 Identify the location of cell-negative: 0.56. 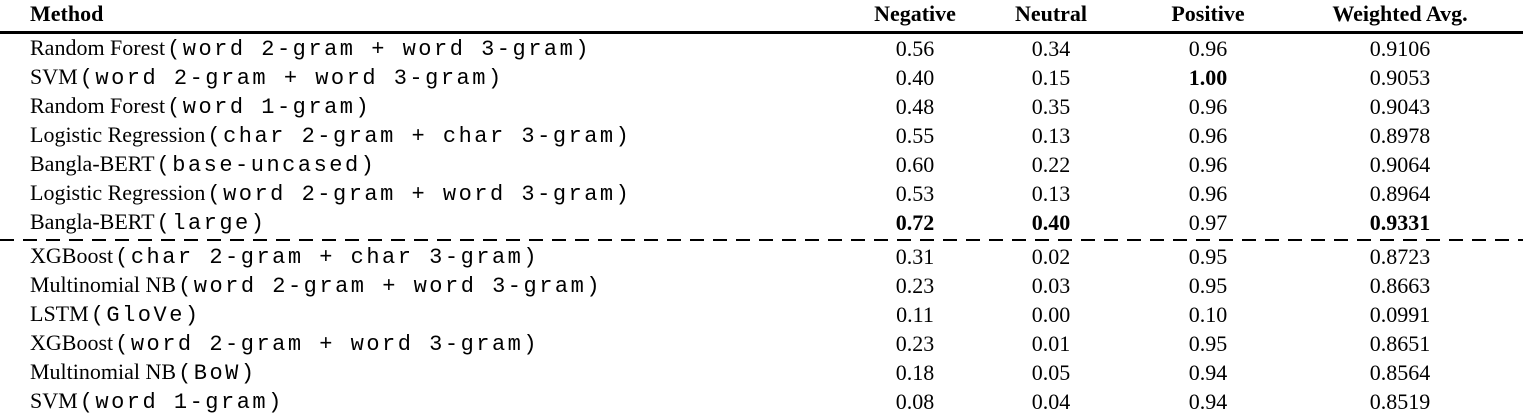
(915, 48).